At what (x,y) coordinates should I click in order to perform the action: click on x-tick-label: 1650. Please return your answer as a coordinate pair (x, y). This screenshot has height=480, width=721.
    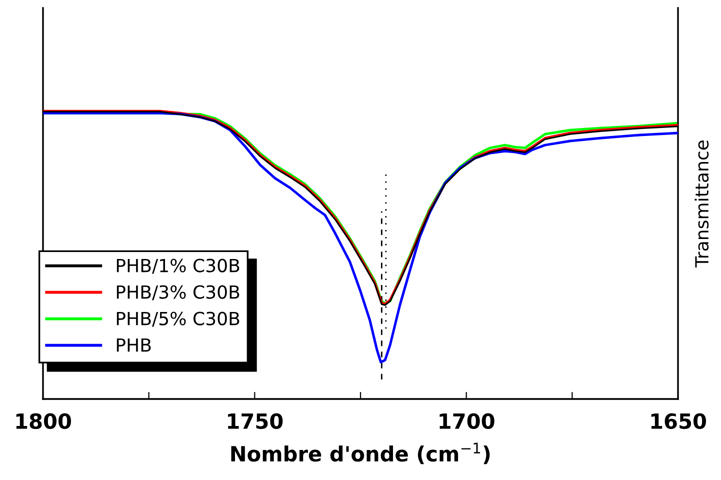
    Looking at the image, I should click on (678, 421).